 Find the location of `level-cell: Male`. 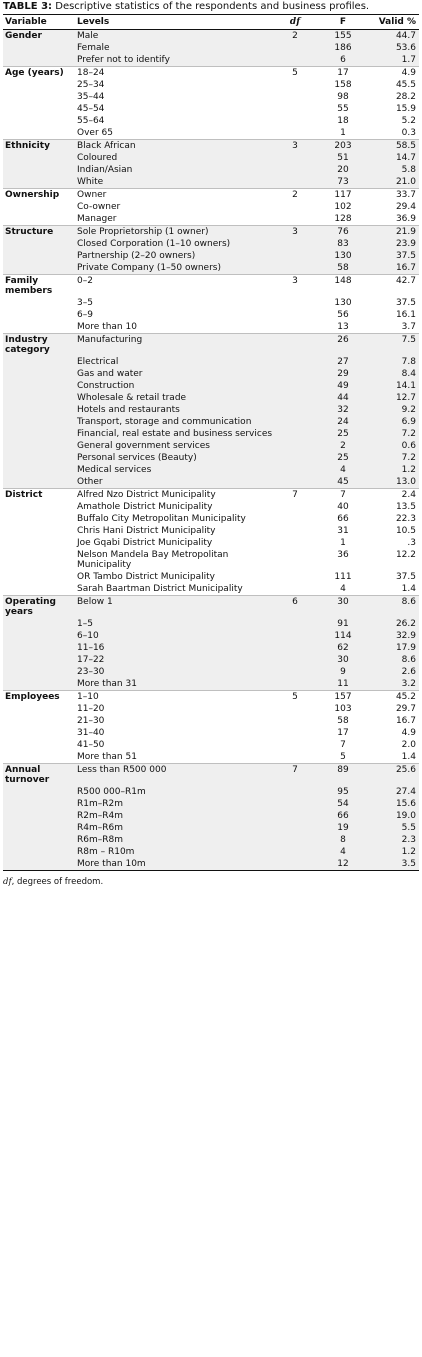

level-cell: Male is located at coordinates (175, 35).